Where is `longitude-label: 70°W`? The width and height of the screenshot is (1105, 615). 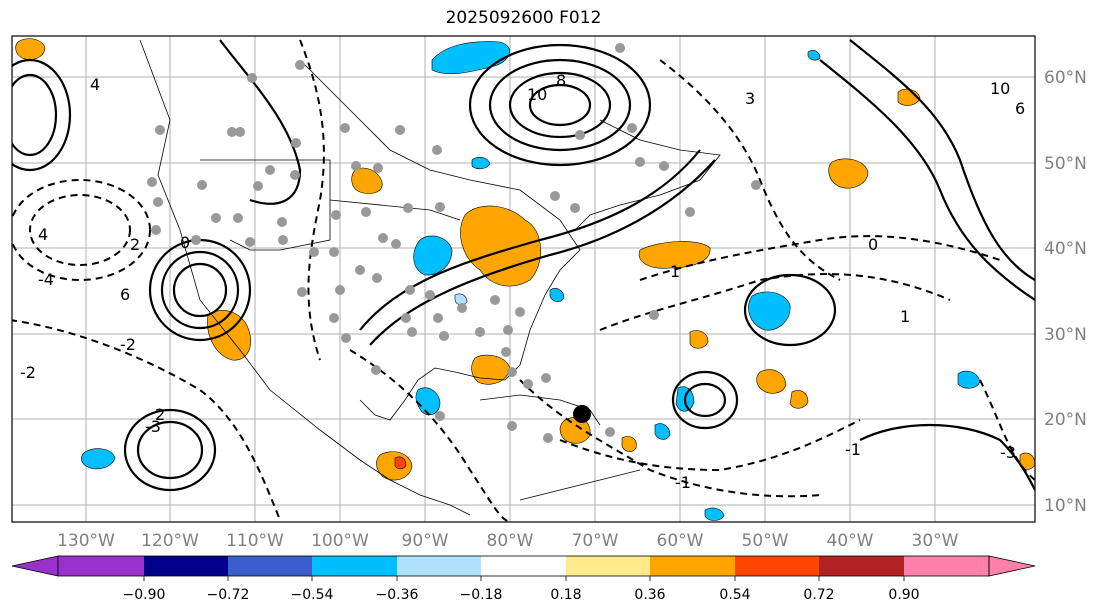 longitude-label: 70°W is located at coordinates (595, 541).